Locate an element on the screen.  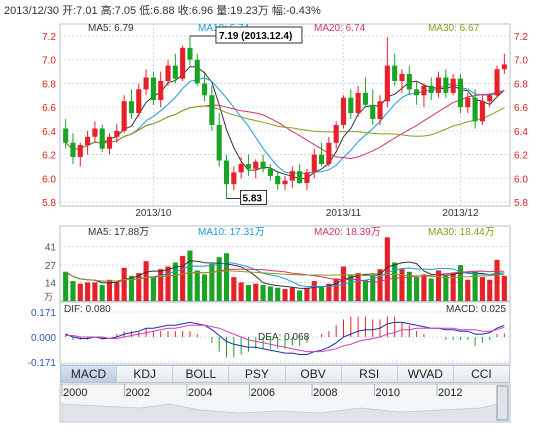
price-tick-left: 6.4 is located at coordinates (49, 132).